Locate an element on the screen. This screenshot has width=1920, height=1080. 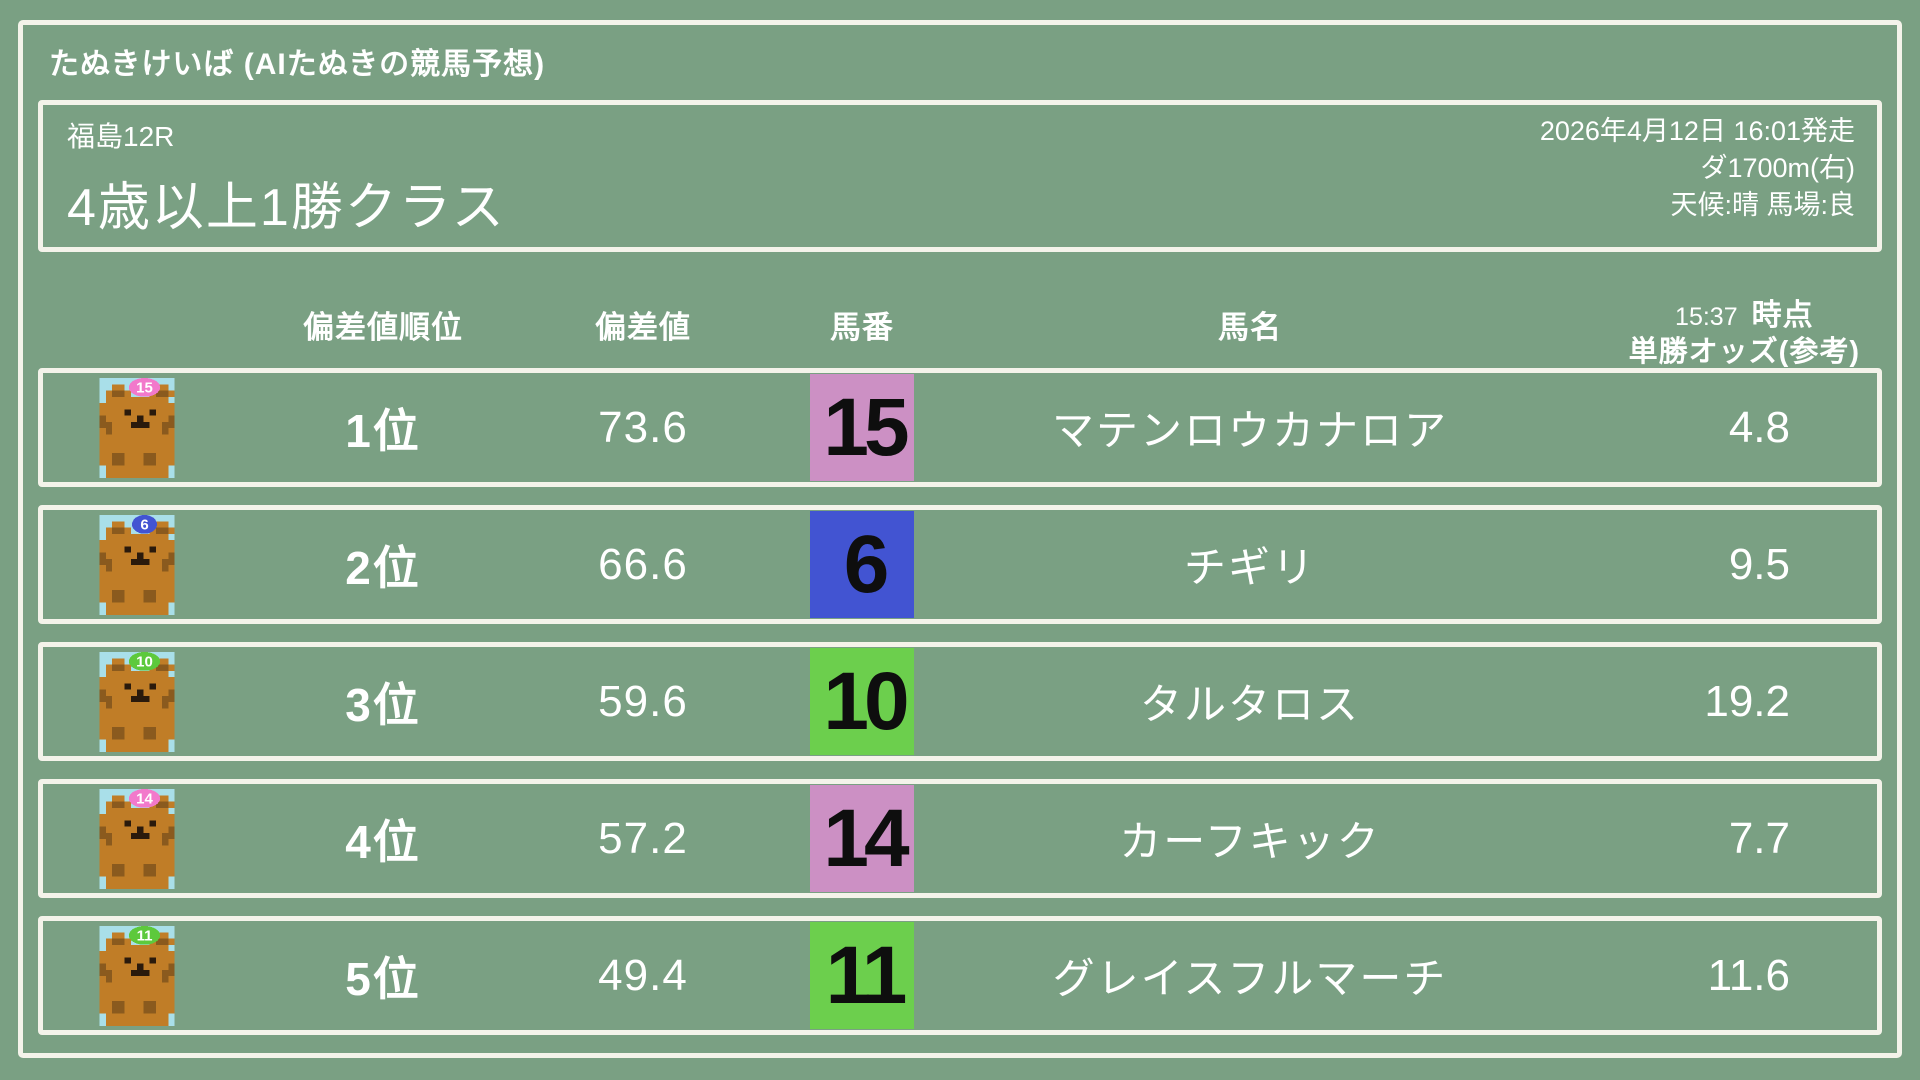
number-cell: 11 is located at coordinates (862, 975).